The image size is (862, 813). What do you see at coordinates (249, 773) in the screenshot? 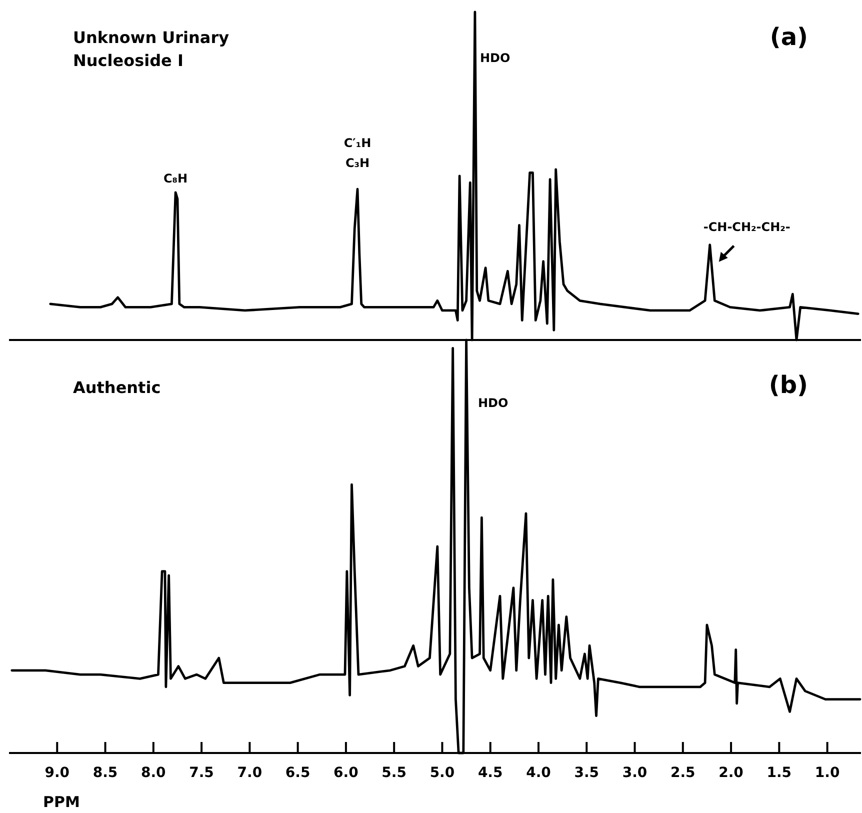
I see `x-tick-label: 7.0` at bounding box center [249, 773].